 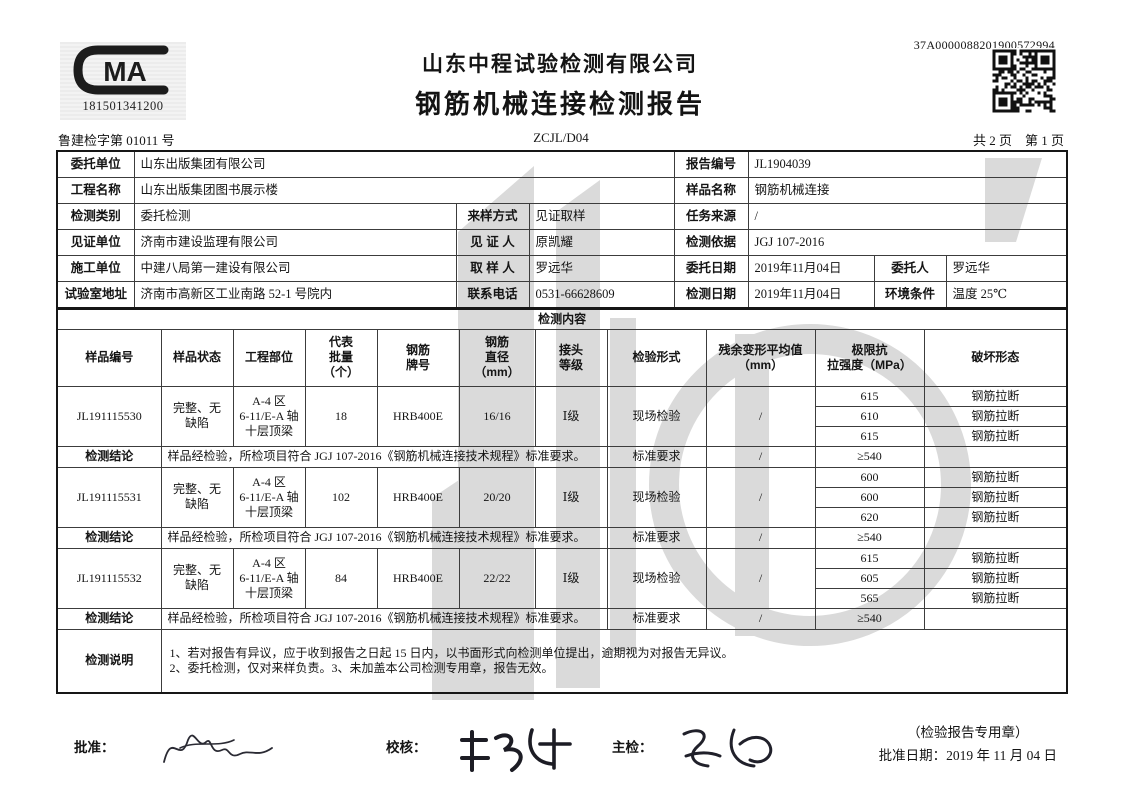 I want to click on subheader-row: 鲁建检字第 01011 号 ZCJL/D04 共 2 页 第 1 页, so click(x=561, y=139).